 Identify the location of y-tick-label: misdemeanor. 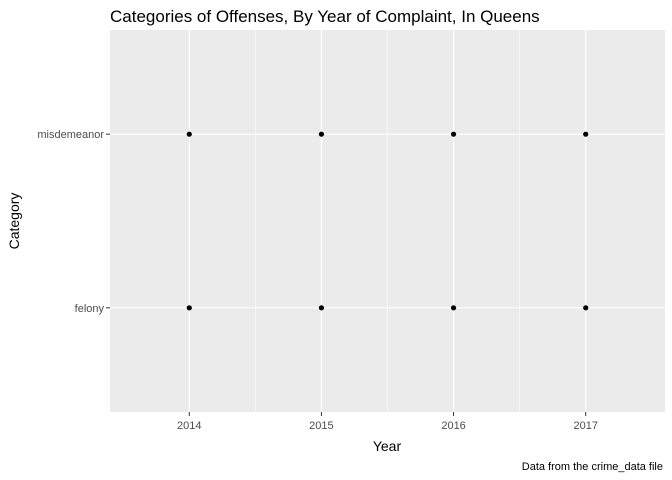
(70, 135).